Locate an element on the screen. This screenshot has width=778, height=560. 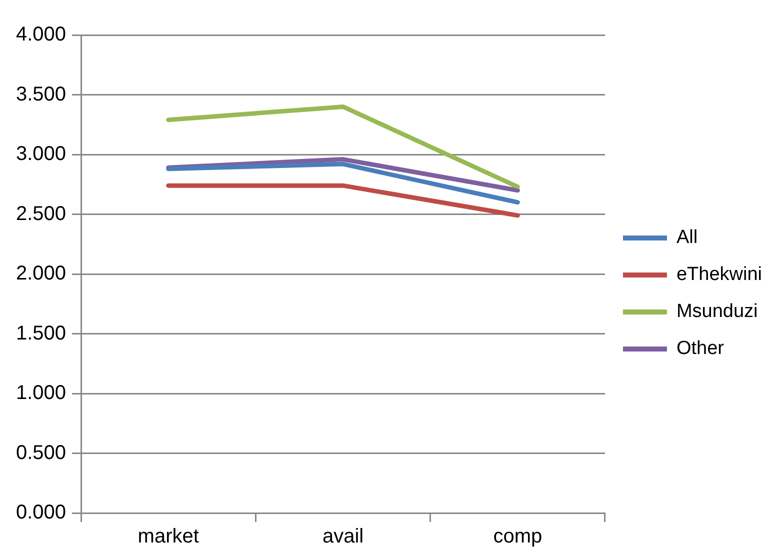
x-tick-label: comp is located at coordinates (517, 537).